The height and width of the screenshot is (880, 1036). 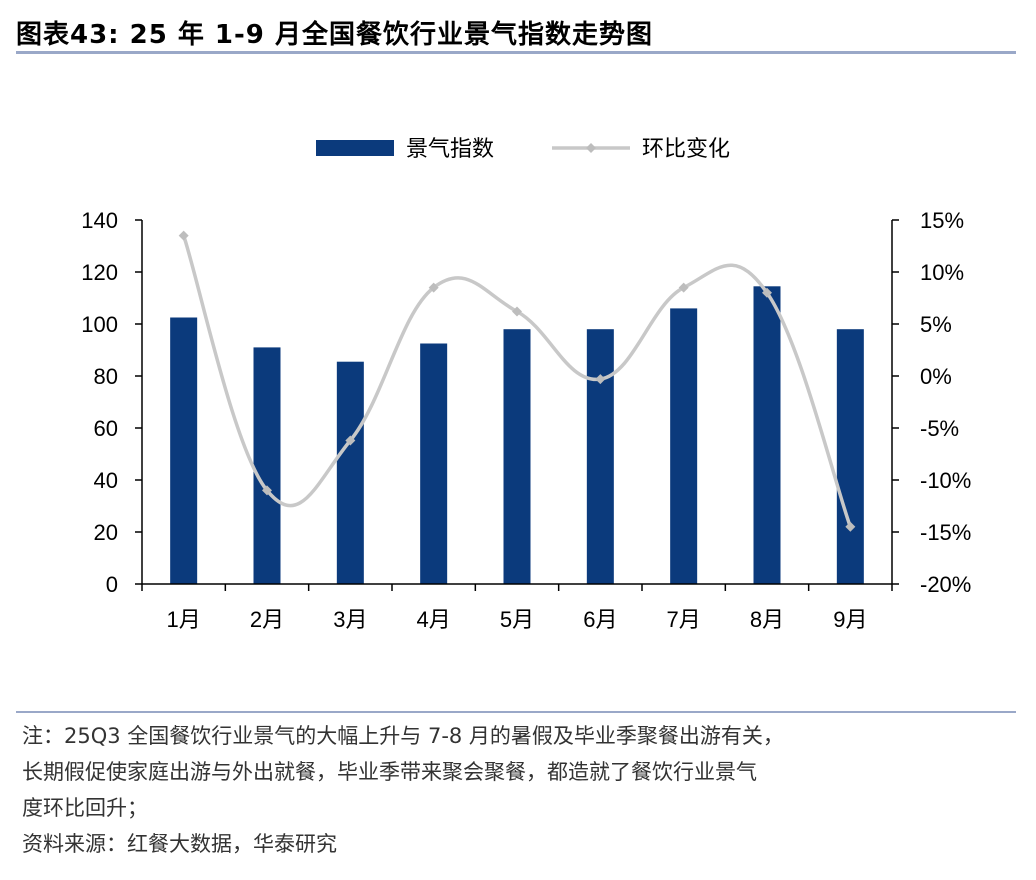 What do you see at coordinates (355, 148) in the screenshot?
I see `legend-swatch-bar` at bounding box center [355, 148].